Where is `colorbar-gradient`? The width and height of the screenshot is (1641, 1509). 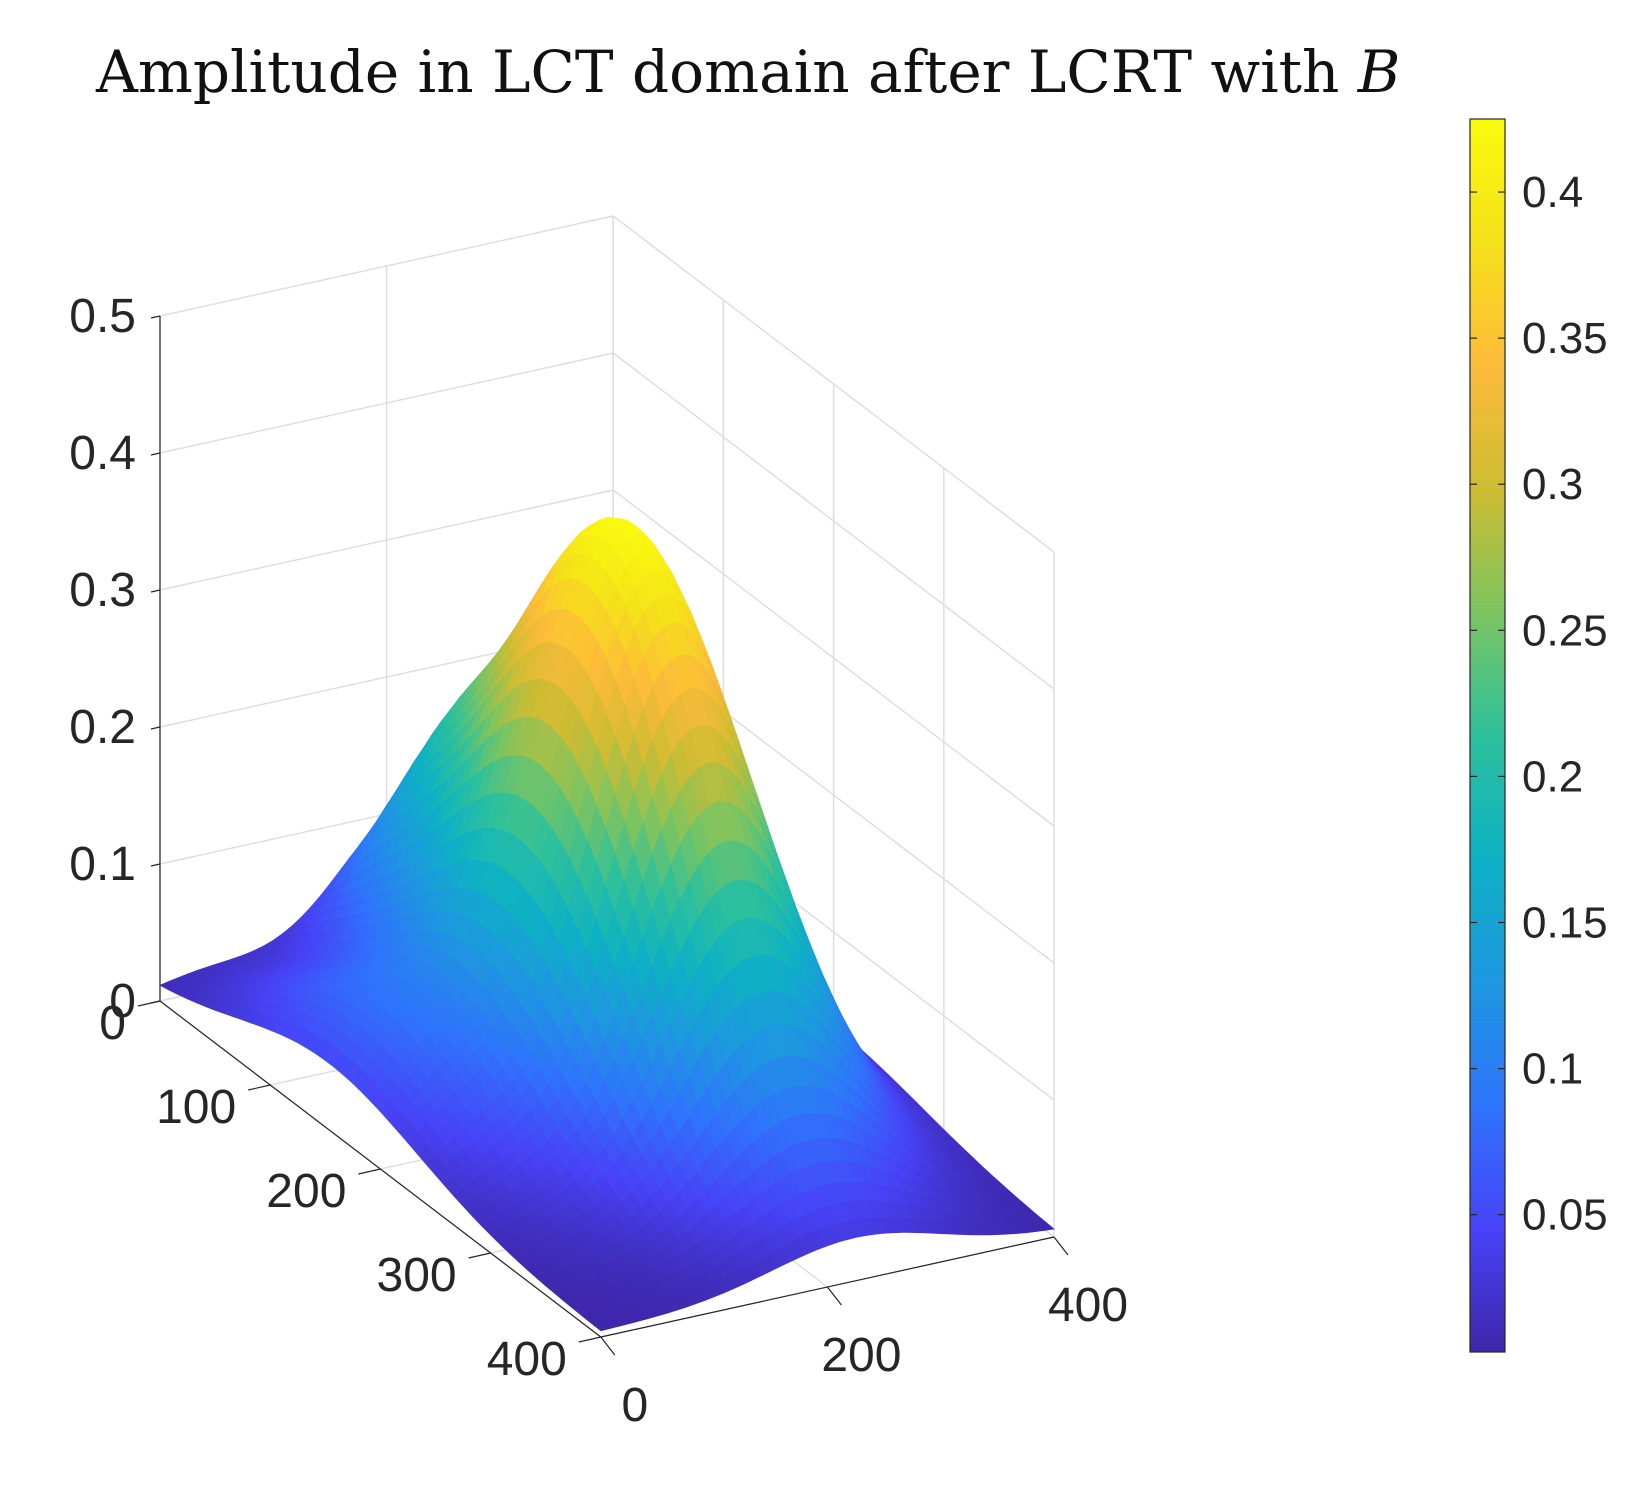 colorbar-gradient is located at coordinates (1487, 735).